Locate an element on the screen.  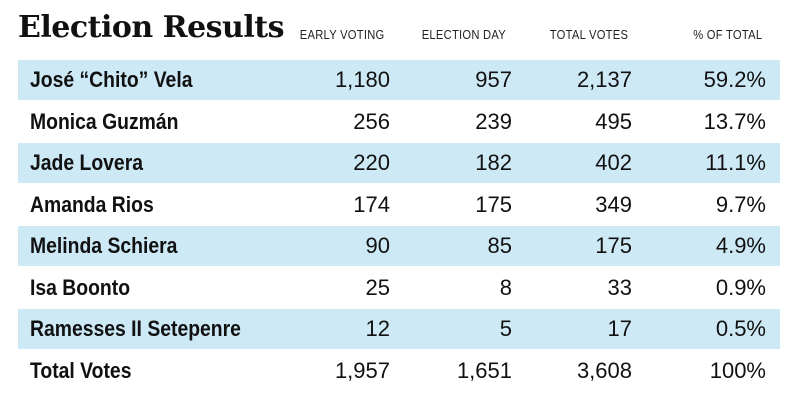
table-row: José “Chito” Vela 1,180 957 2,137 59.2% is located at coordinates (399, 80).